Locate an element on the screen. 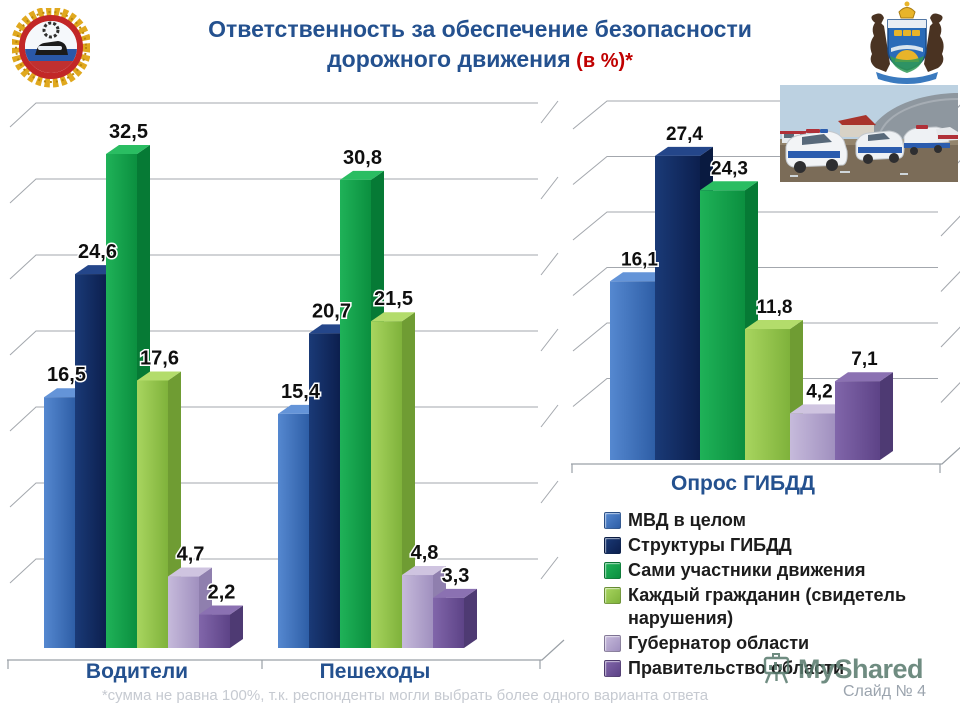  bar-value-label: 30,8 is located at coordinates (362, 158).